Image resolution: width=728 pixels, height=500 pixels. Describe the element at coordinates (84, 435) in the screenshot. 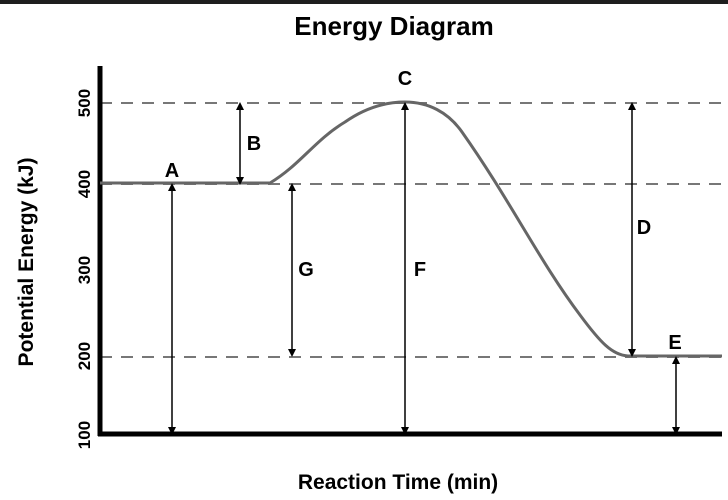

I see `y-tick-100: 100` at that location.